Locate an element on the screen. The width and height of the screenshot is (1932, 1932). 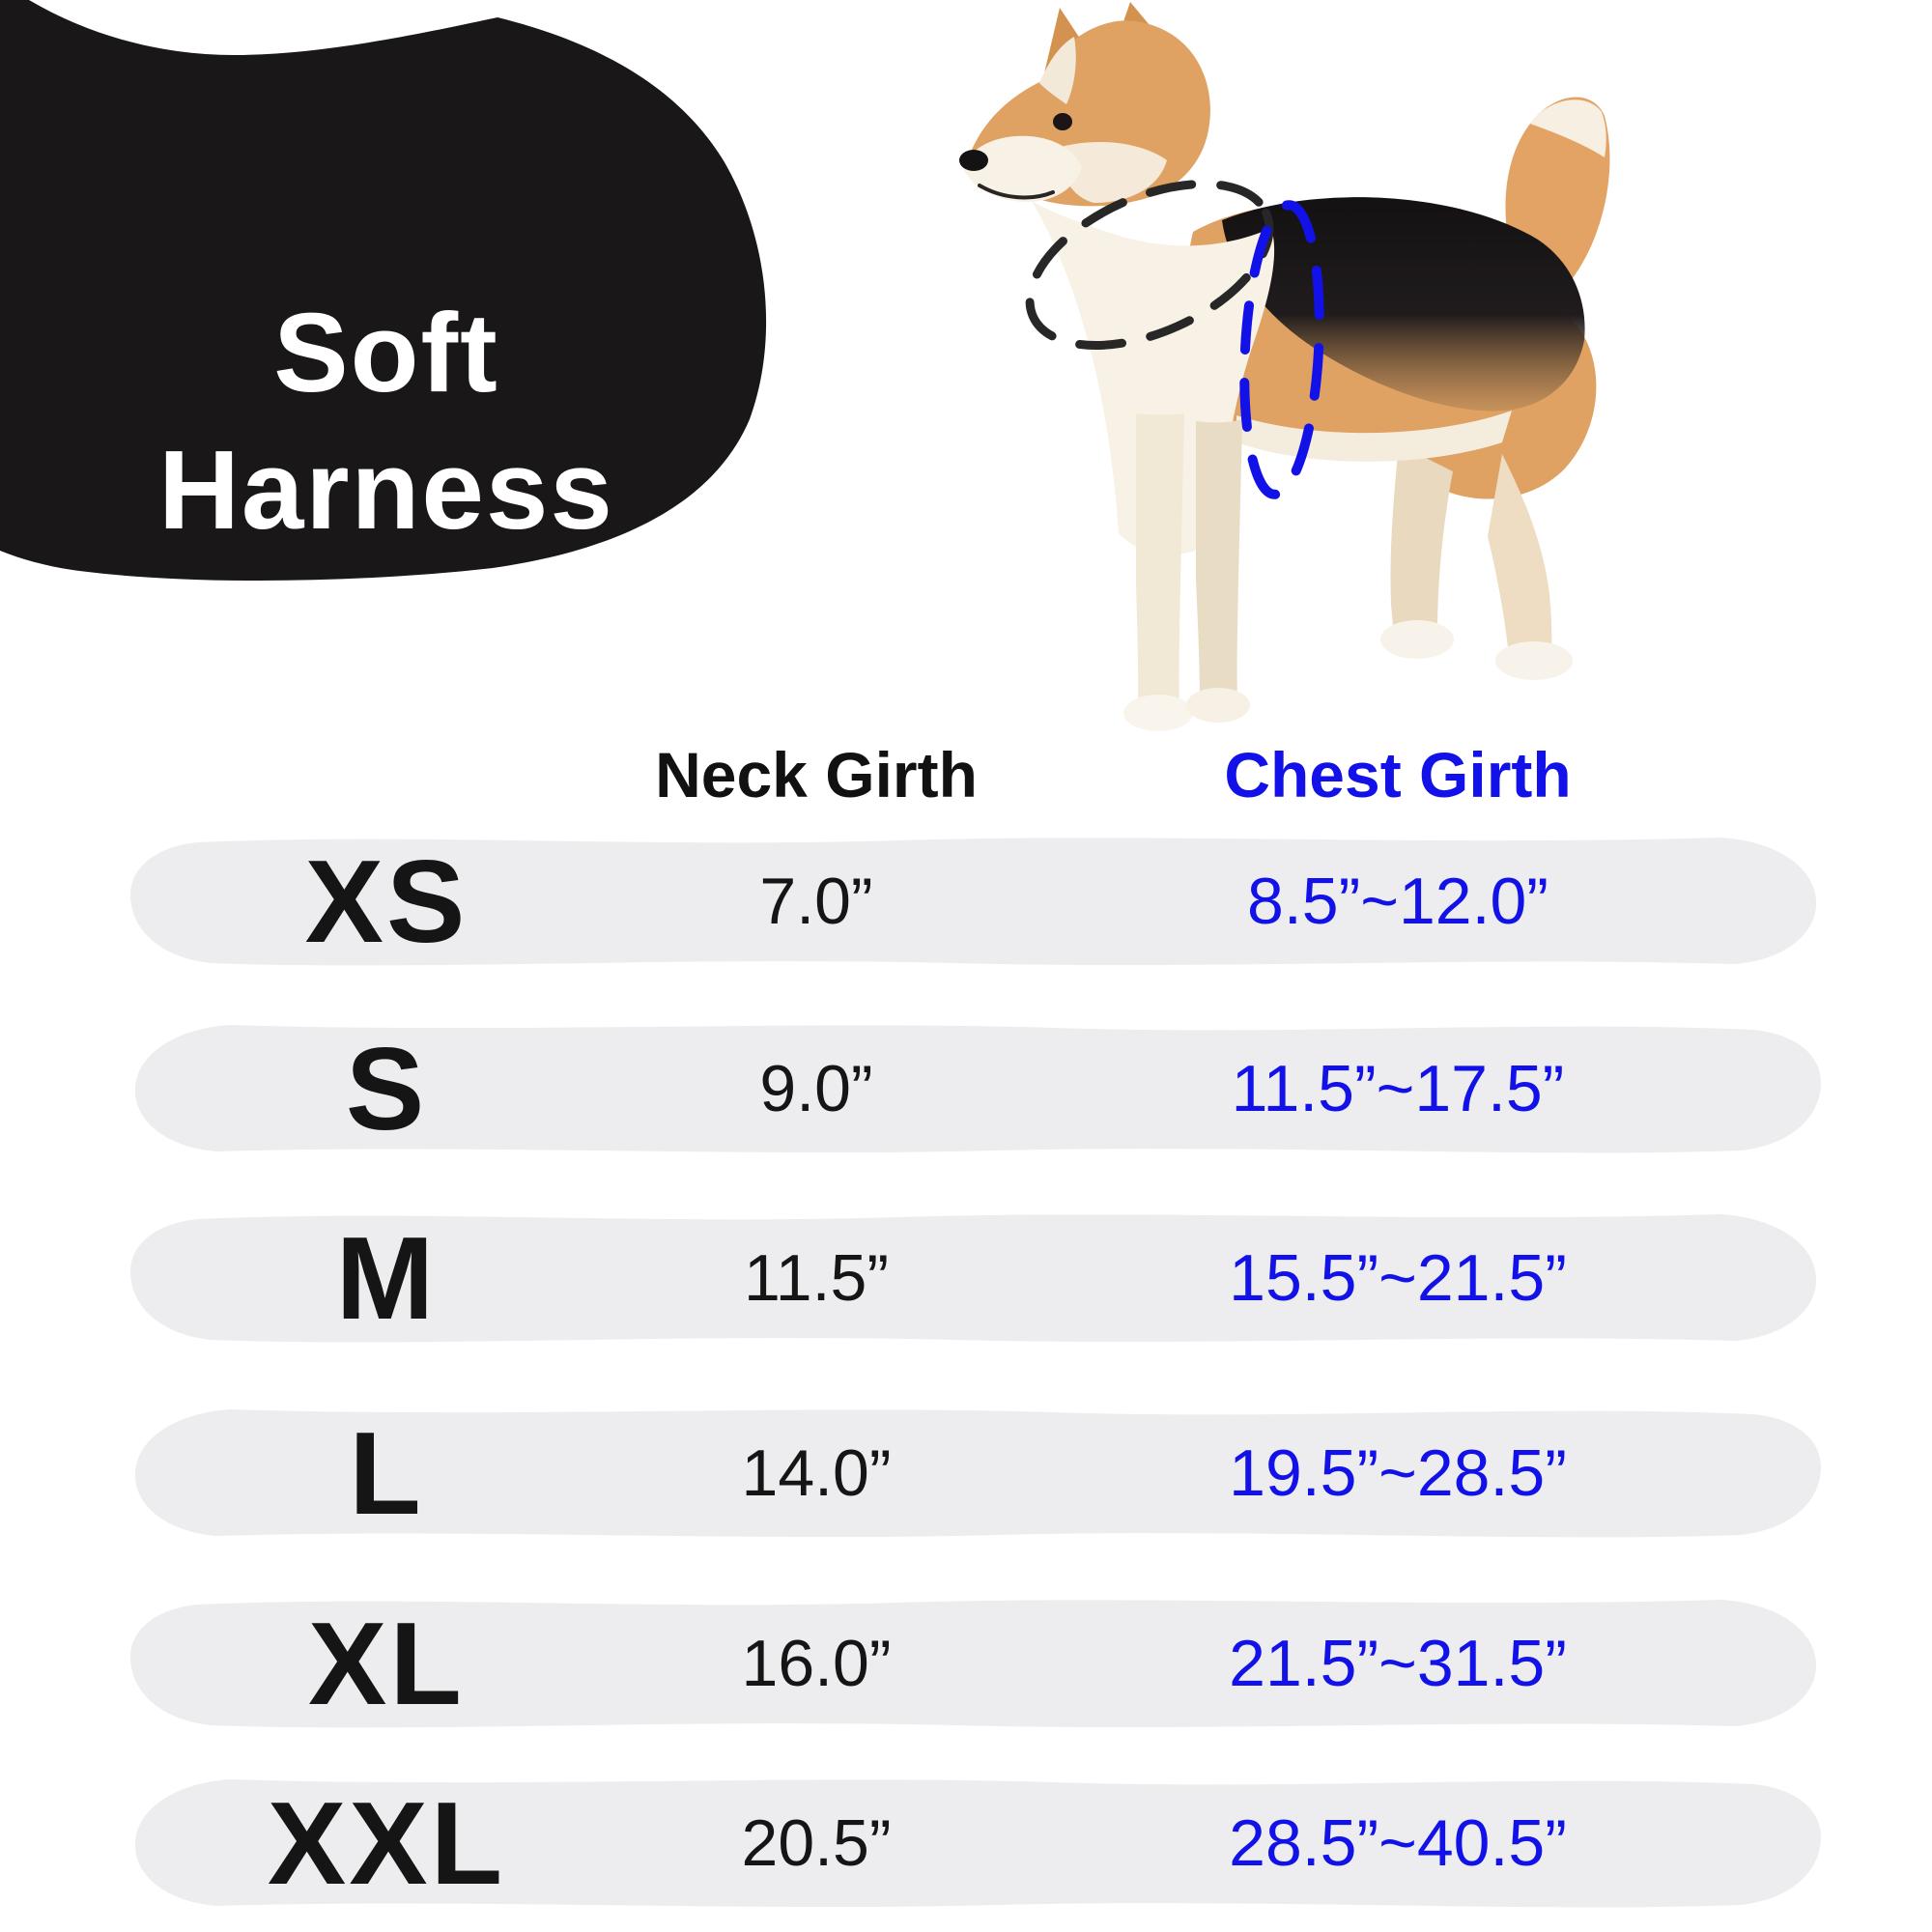
dog-illustration is located at coordinates (1284, 366).